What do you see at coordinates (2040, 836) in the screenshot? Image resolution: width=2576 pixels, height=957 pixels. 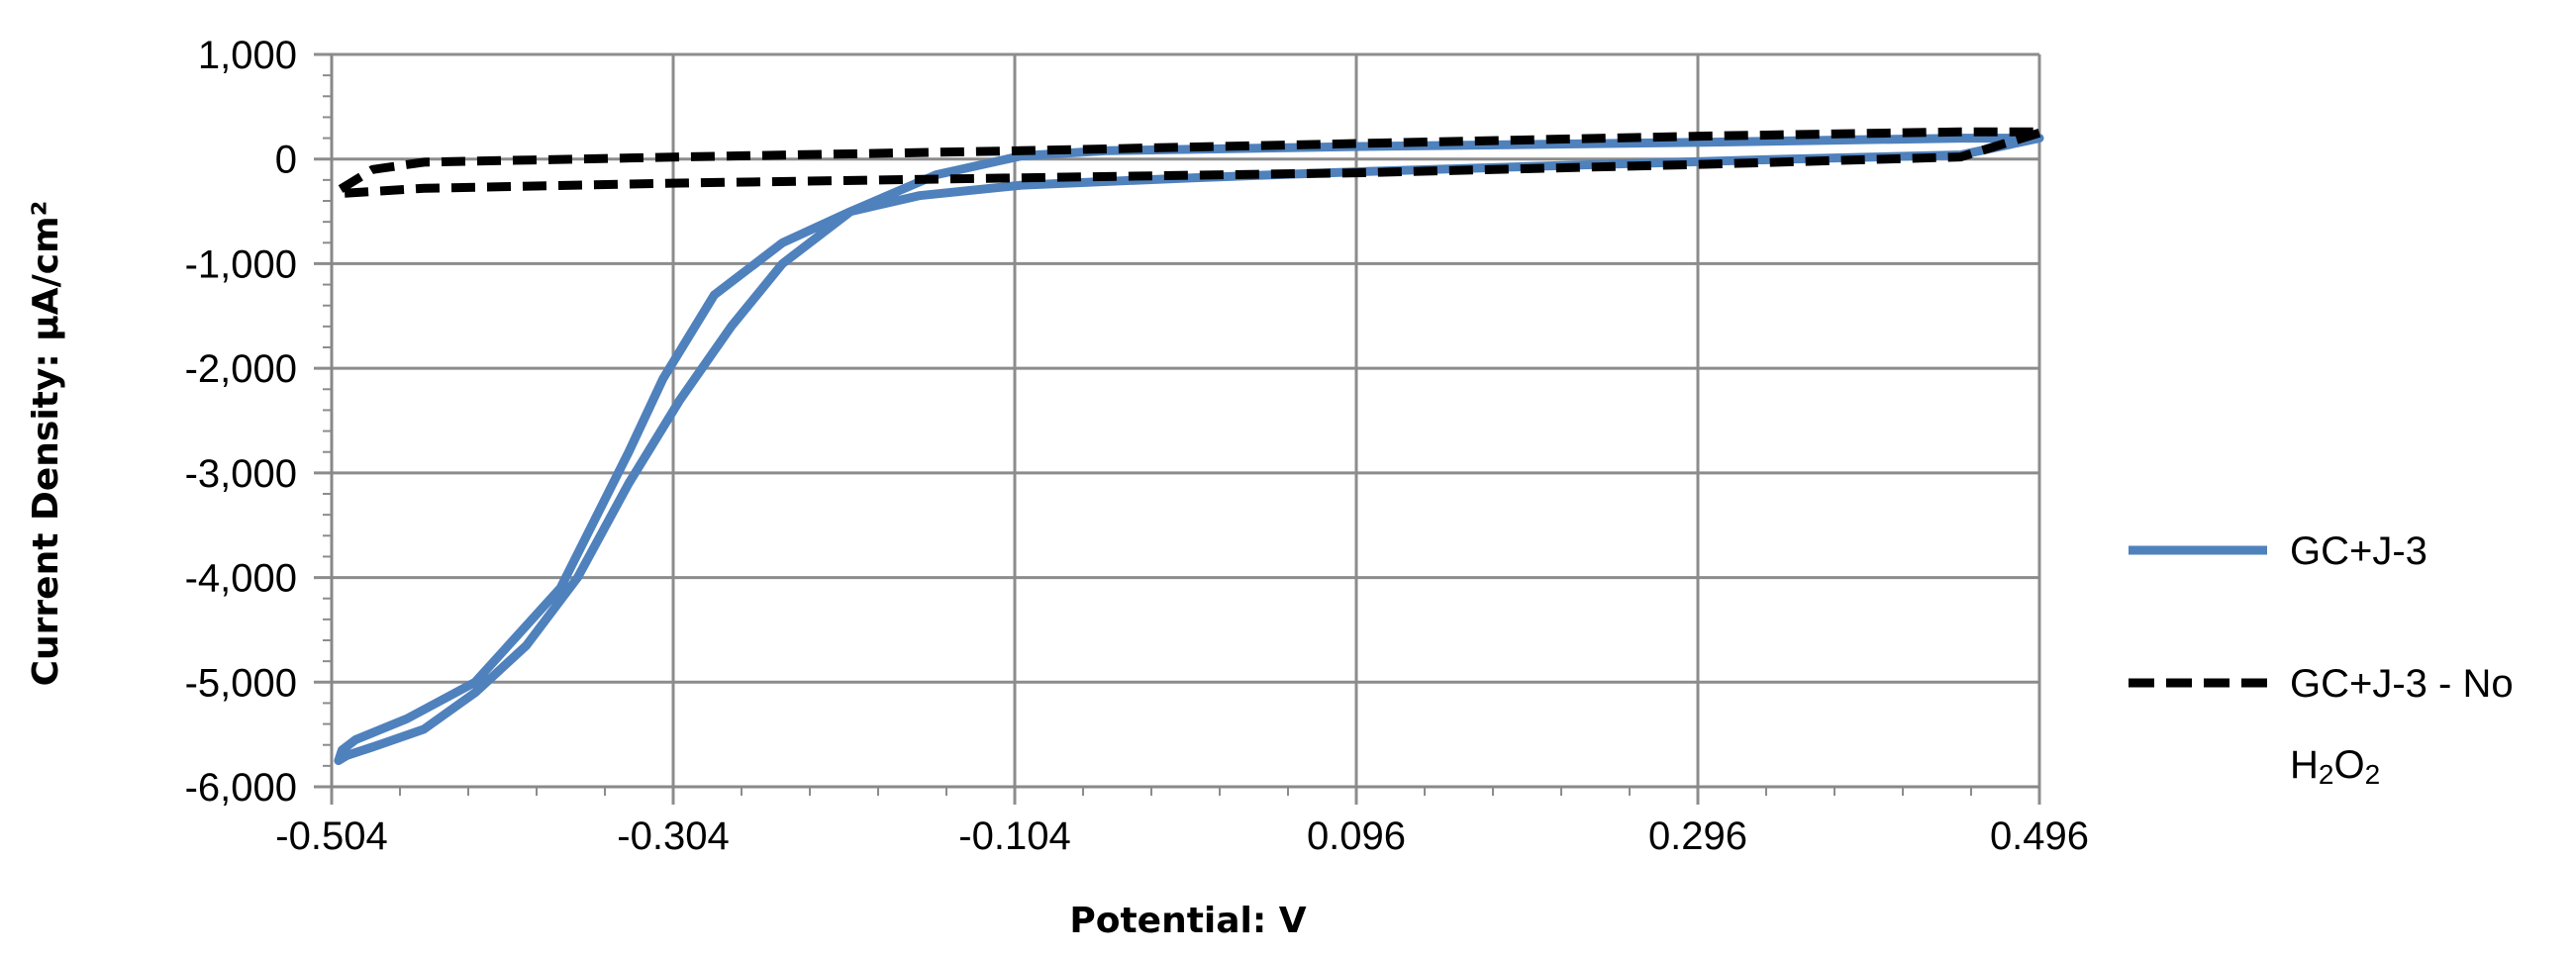 I see `x-tick-label: 0.496` at bounding box center [2040, 836].